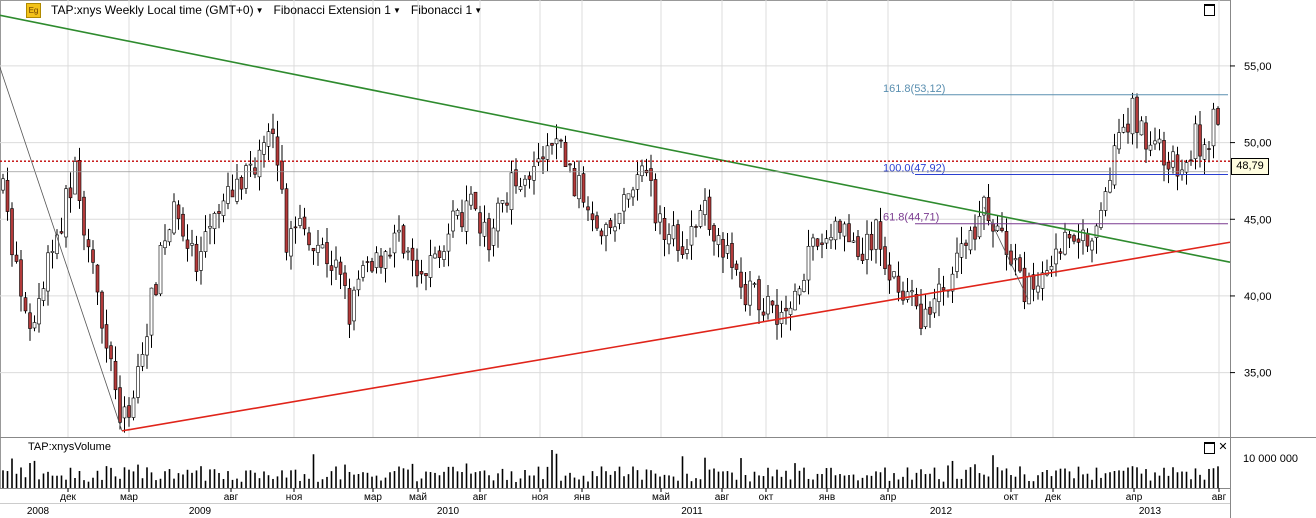  What do you see at coordinates (1270, 459) in the screenshot?
I see `volume-tick-label: 10 000 000` at bounding box center [1270, 459].